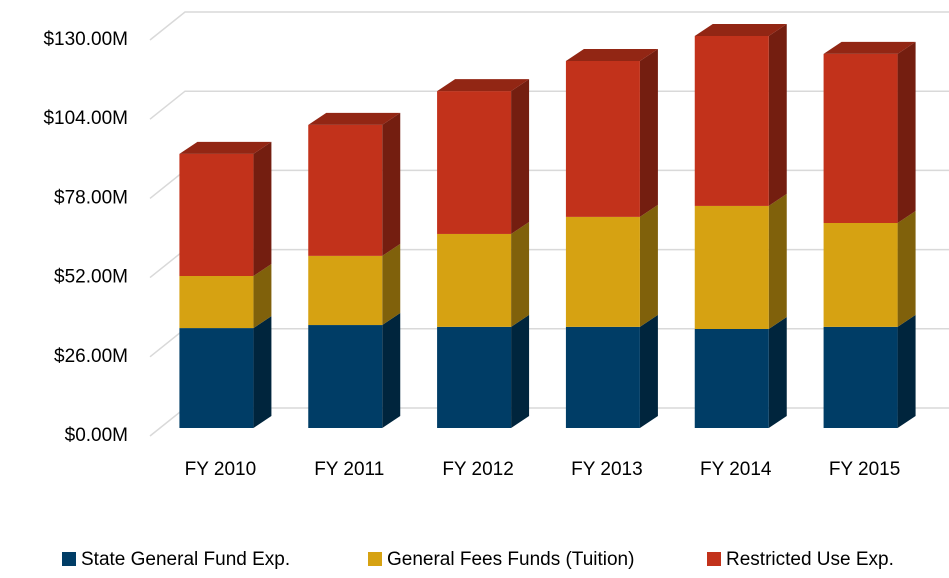 This screenshot has height=578, width=949. Describe the element at coordinates (810, 559) in the screenshot. I see `legend-label: Restricted Use Exp.` at that location.